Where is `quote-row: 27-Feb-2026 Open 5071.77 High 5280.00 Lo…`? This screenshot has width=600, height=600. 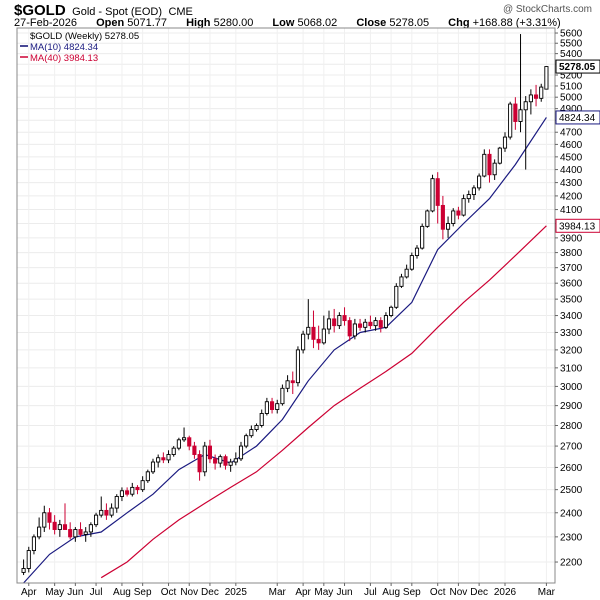
quote-row: 27-Feb-2026 Open 5071.77 High 5280.00 Lo… is located at coordinates (287, 23).